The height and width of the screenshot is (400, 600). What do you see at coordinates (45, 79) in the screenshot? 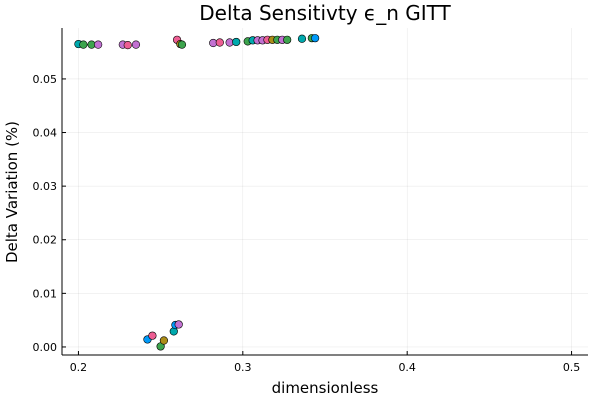
I see `y-tick-label: 0.05` at bounding box center [45, 79].